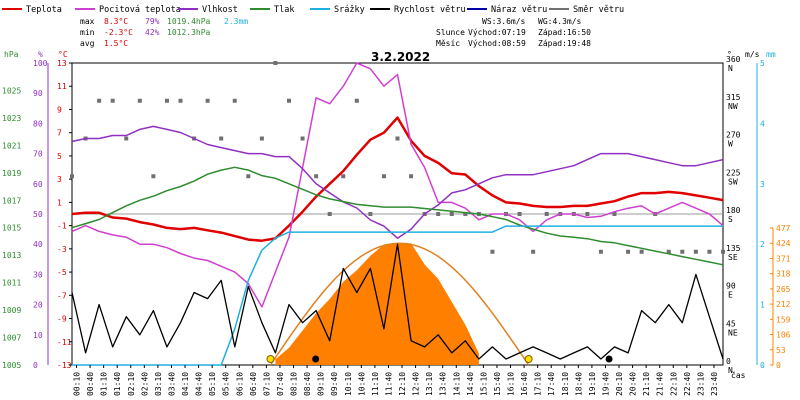 The width and height of the screenshot is (800, 400). What do you see at coordinates (731, 323) in the screenshot?
I see `direction-tick-deg: 45` at bounding box center [731, 323].